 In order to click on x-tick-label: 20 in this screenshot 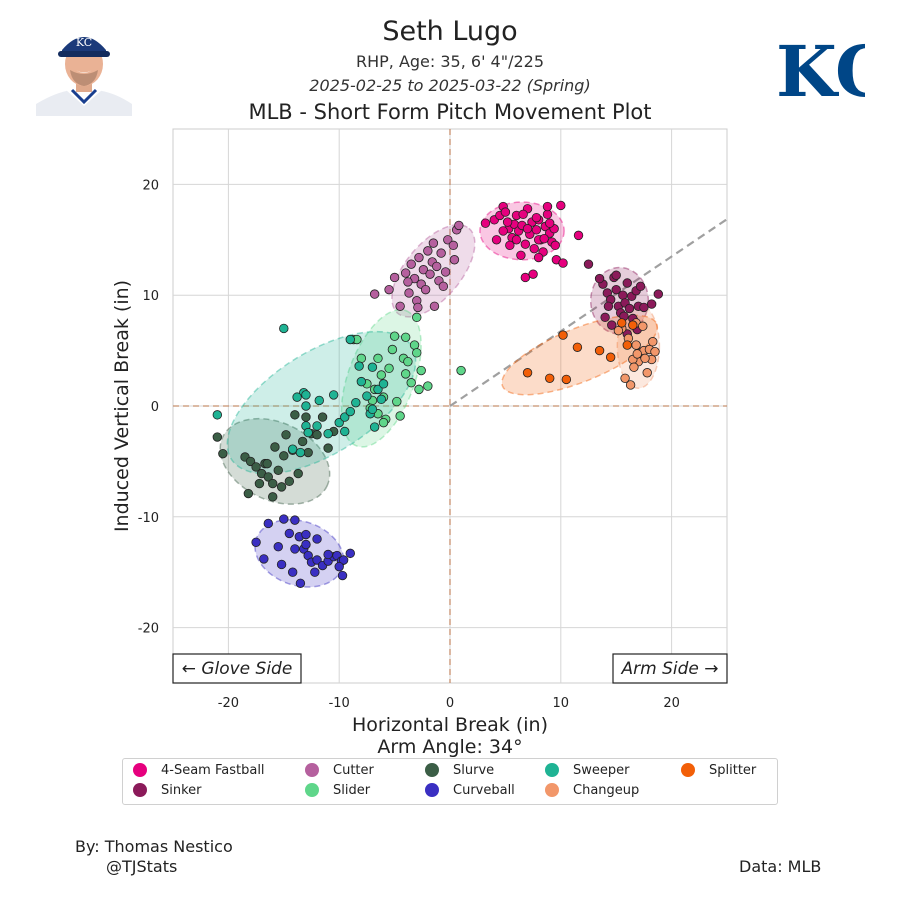, I will do `click(671, 703)`.